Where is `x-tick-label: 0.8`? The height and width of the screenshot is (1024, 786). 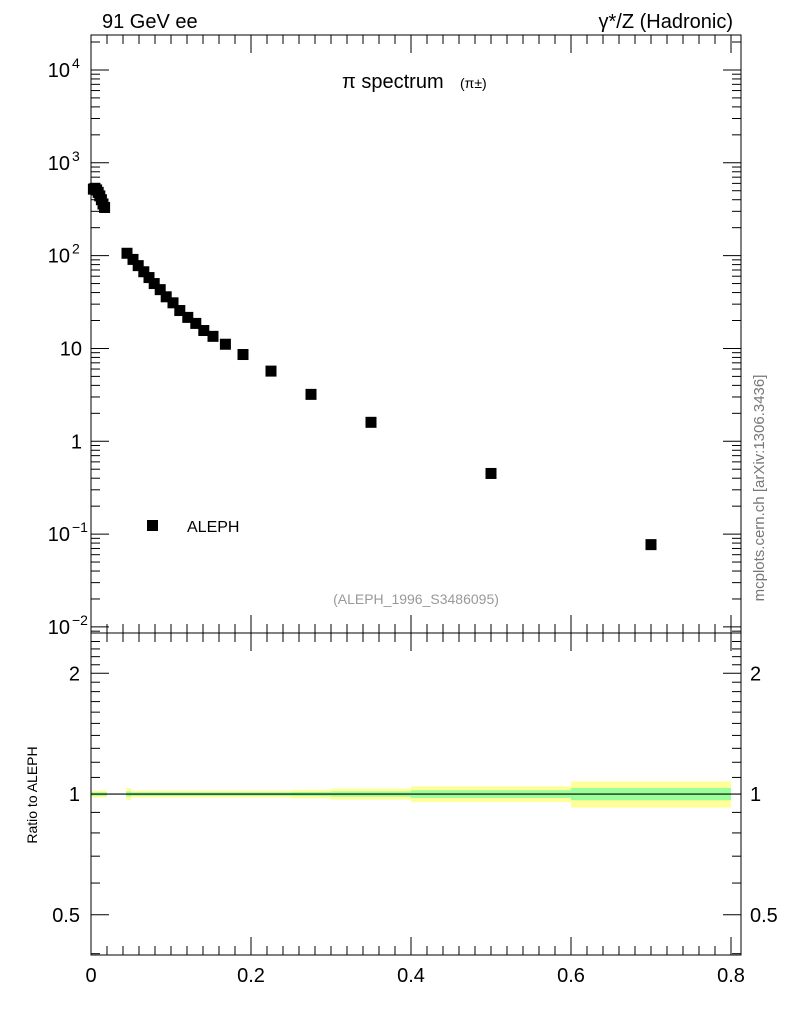 x-tick-label: 0.8 is located at coordinates (731, 976).